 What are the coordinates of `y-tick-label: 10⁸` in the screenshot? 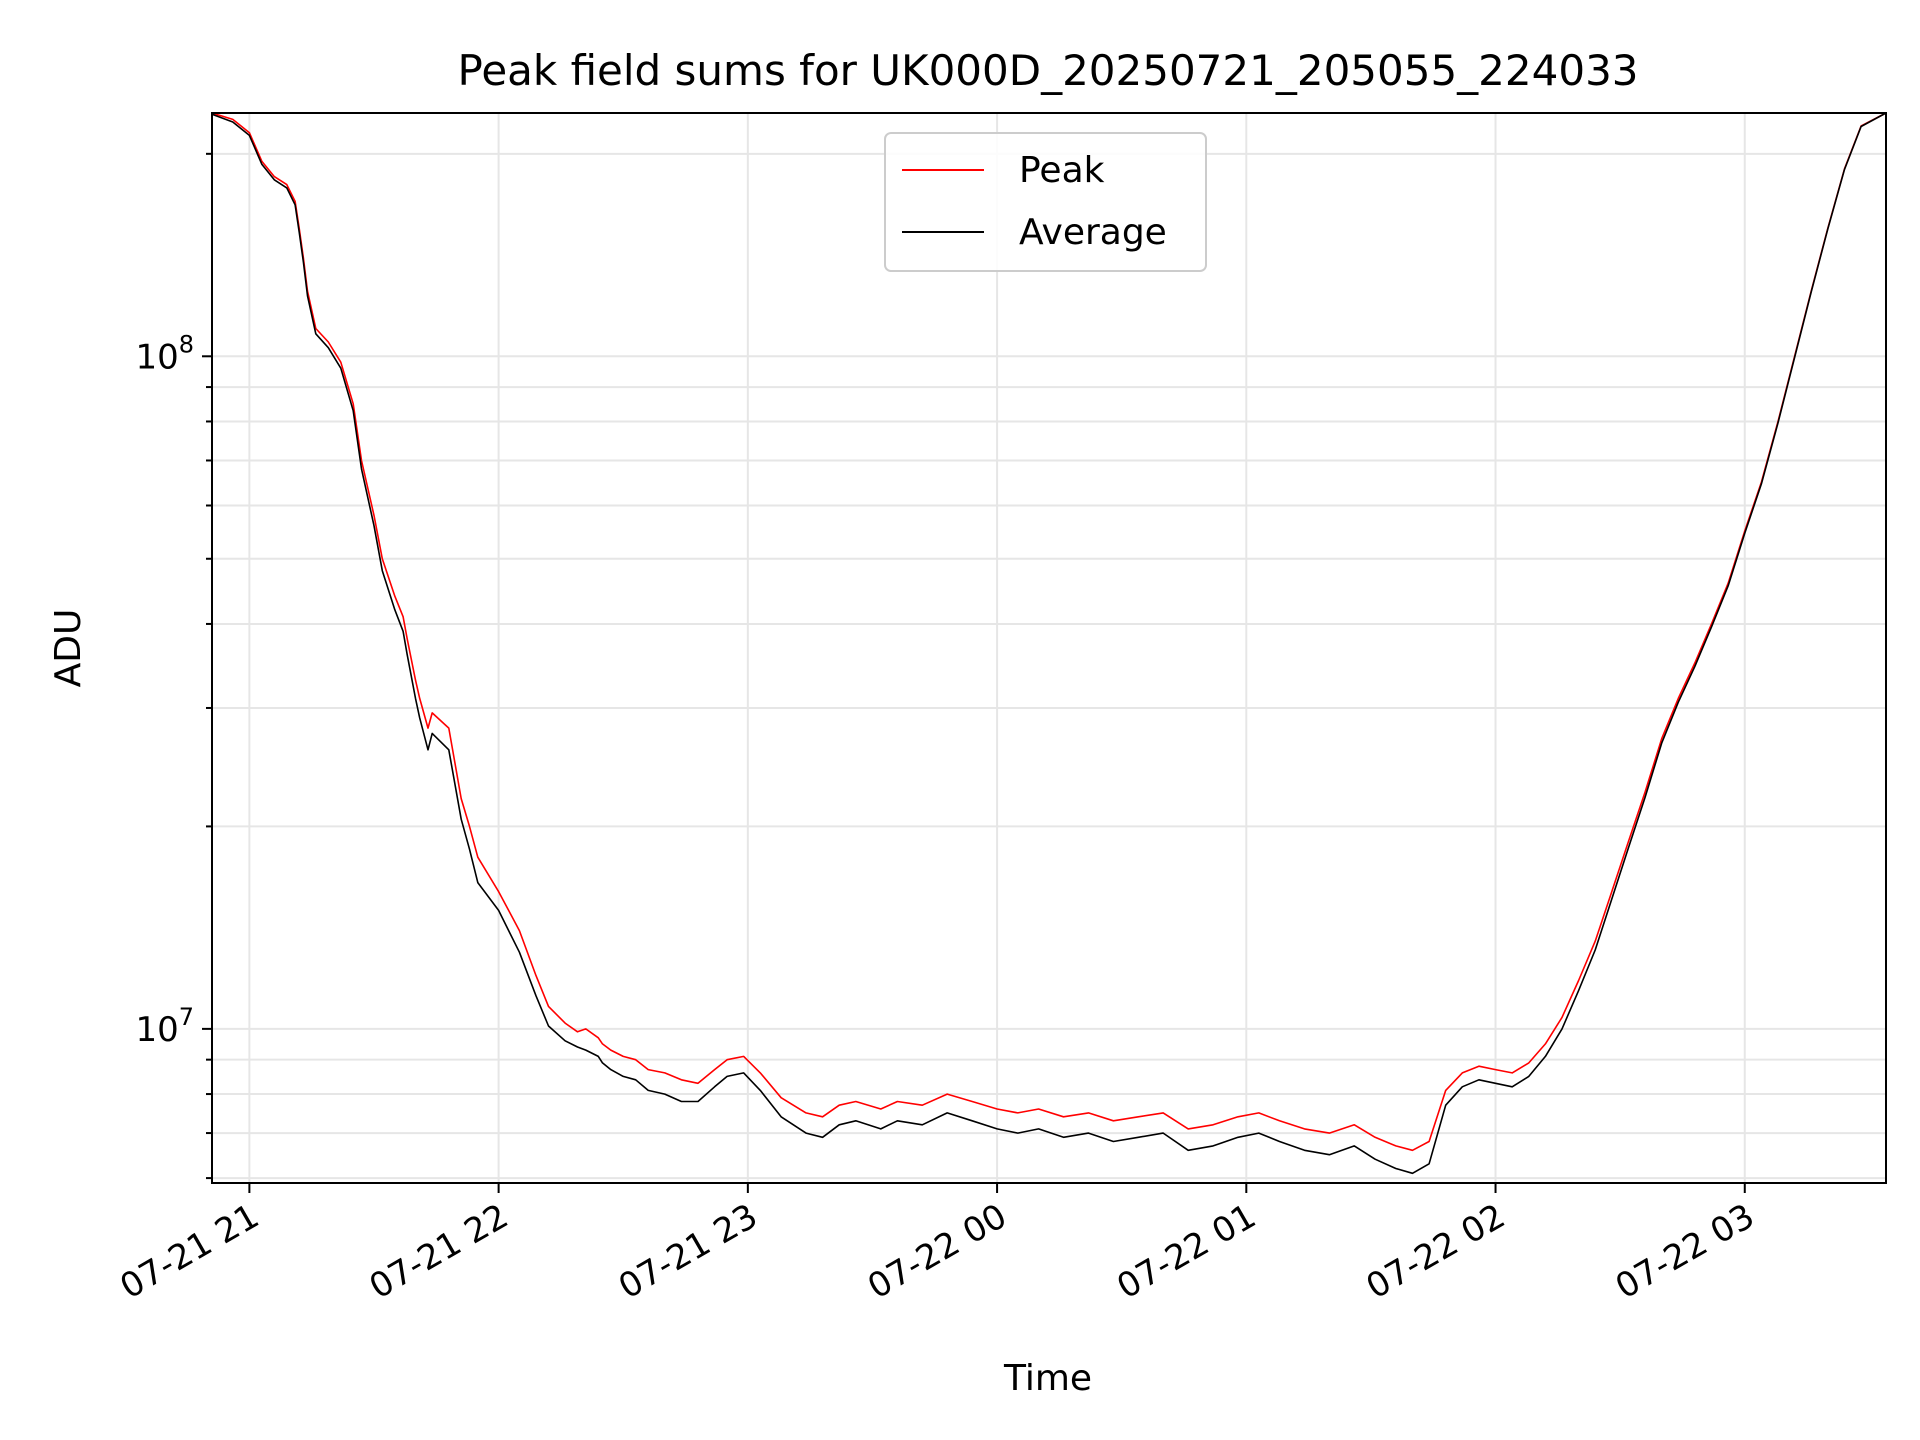 It's located at (164, 353).